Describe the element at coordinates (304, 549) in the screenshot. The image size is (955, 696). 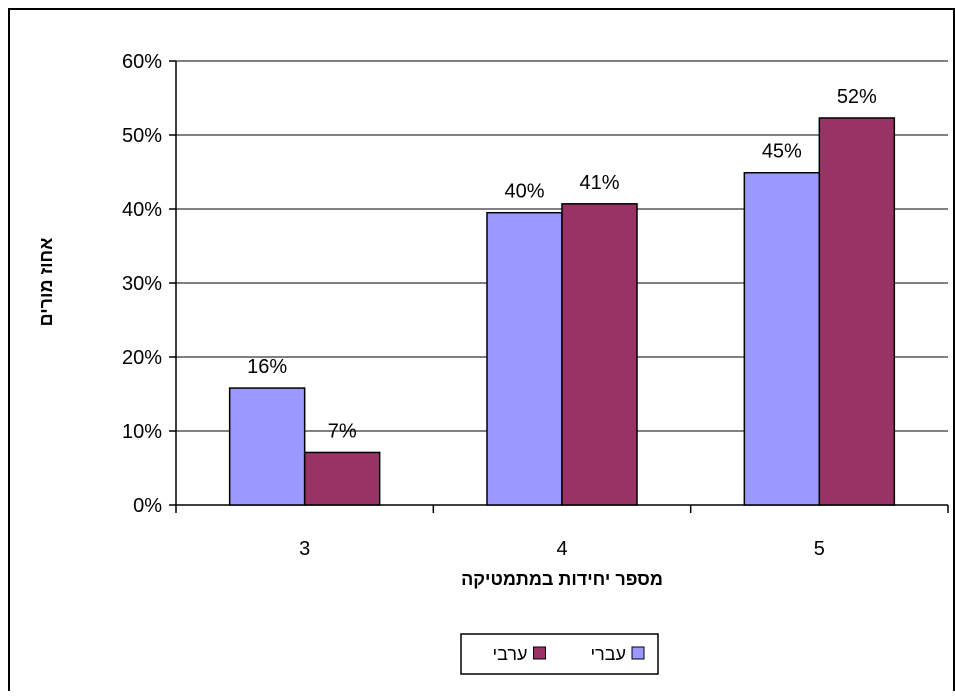
I see `x-tick-label: 3` at that location.